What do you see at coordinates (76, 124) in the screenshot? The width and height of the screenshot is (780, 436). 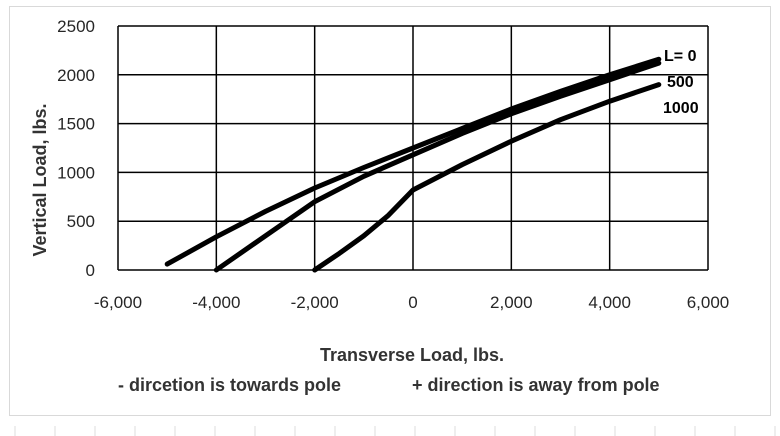 I see `y-tick-label: 1500` at bounding box center [76, 124].